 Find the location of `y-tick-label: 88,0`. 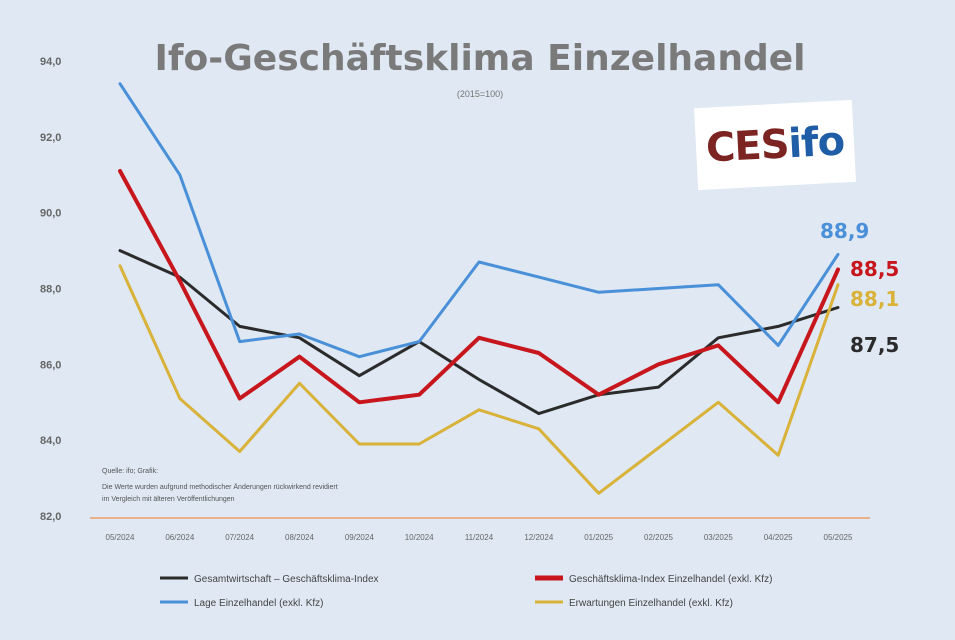

y-tick-label: 88,0 is located at coordinates (50, 290).